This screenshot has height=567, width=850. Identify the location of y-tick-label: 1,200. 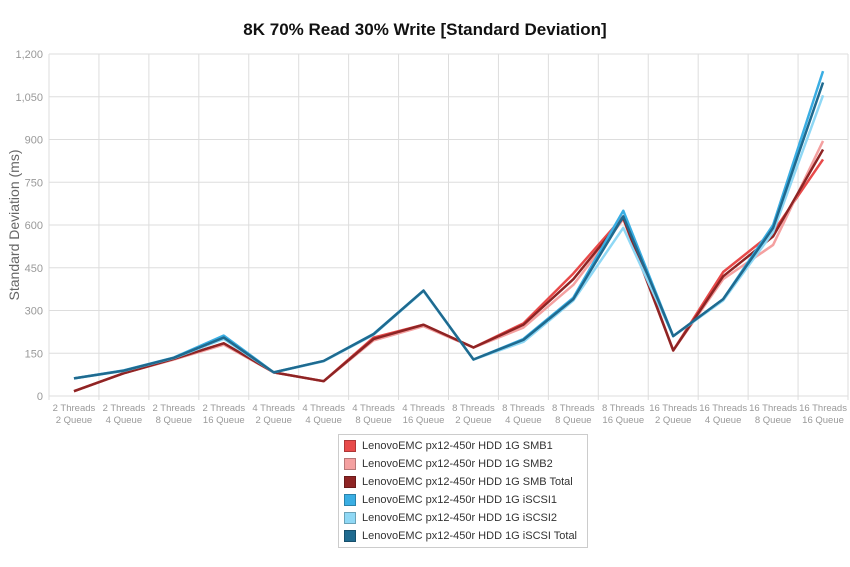
(29, 55).